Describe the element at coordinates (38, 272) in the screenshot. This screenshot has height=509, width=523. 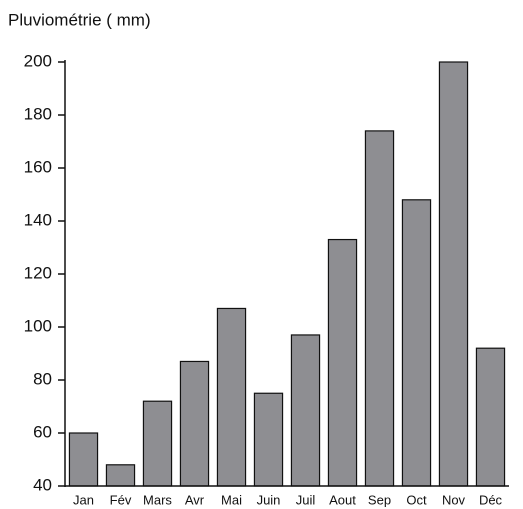
I see `y-tick-label: 120` at that location.